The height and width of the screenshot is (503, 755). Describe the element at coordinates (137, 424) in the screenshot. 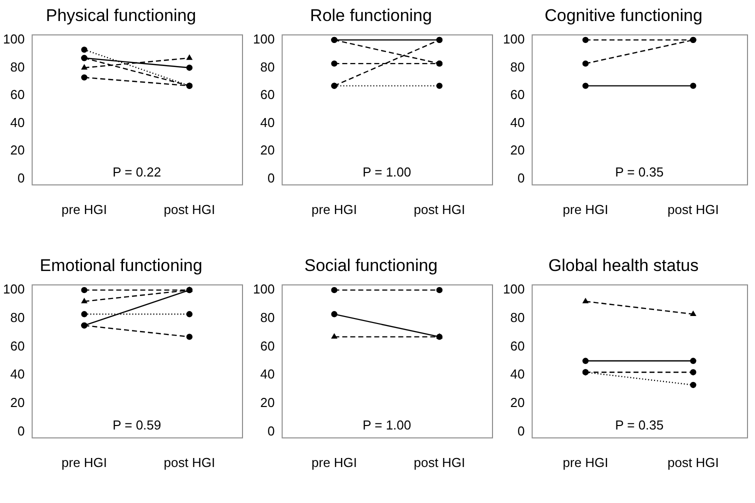

I see `annotation: P = 0.59` at that location.